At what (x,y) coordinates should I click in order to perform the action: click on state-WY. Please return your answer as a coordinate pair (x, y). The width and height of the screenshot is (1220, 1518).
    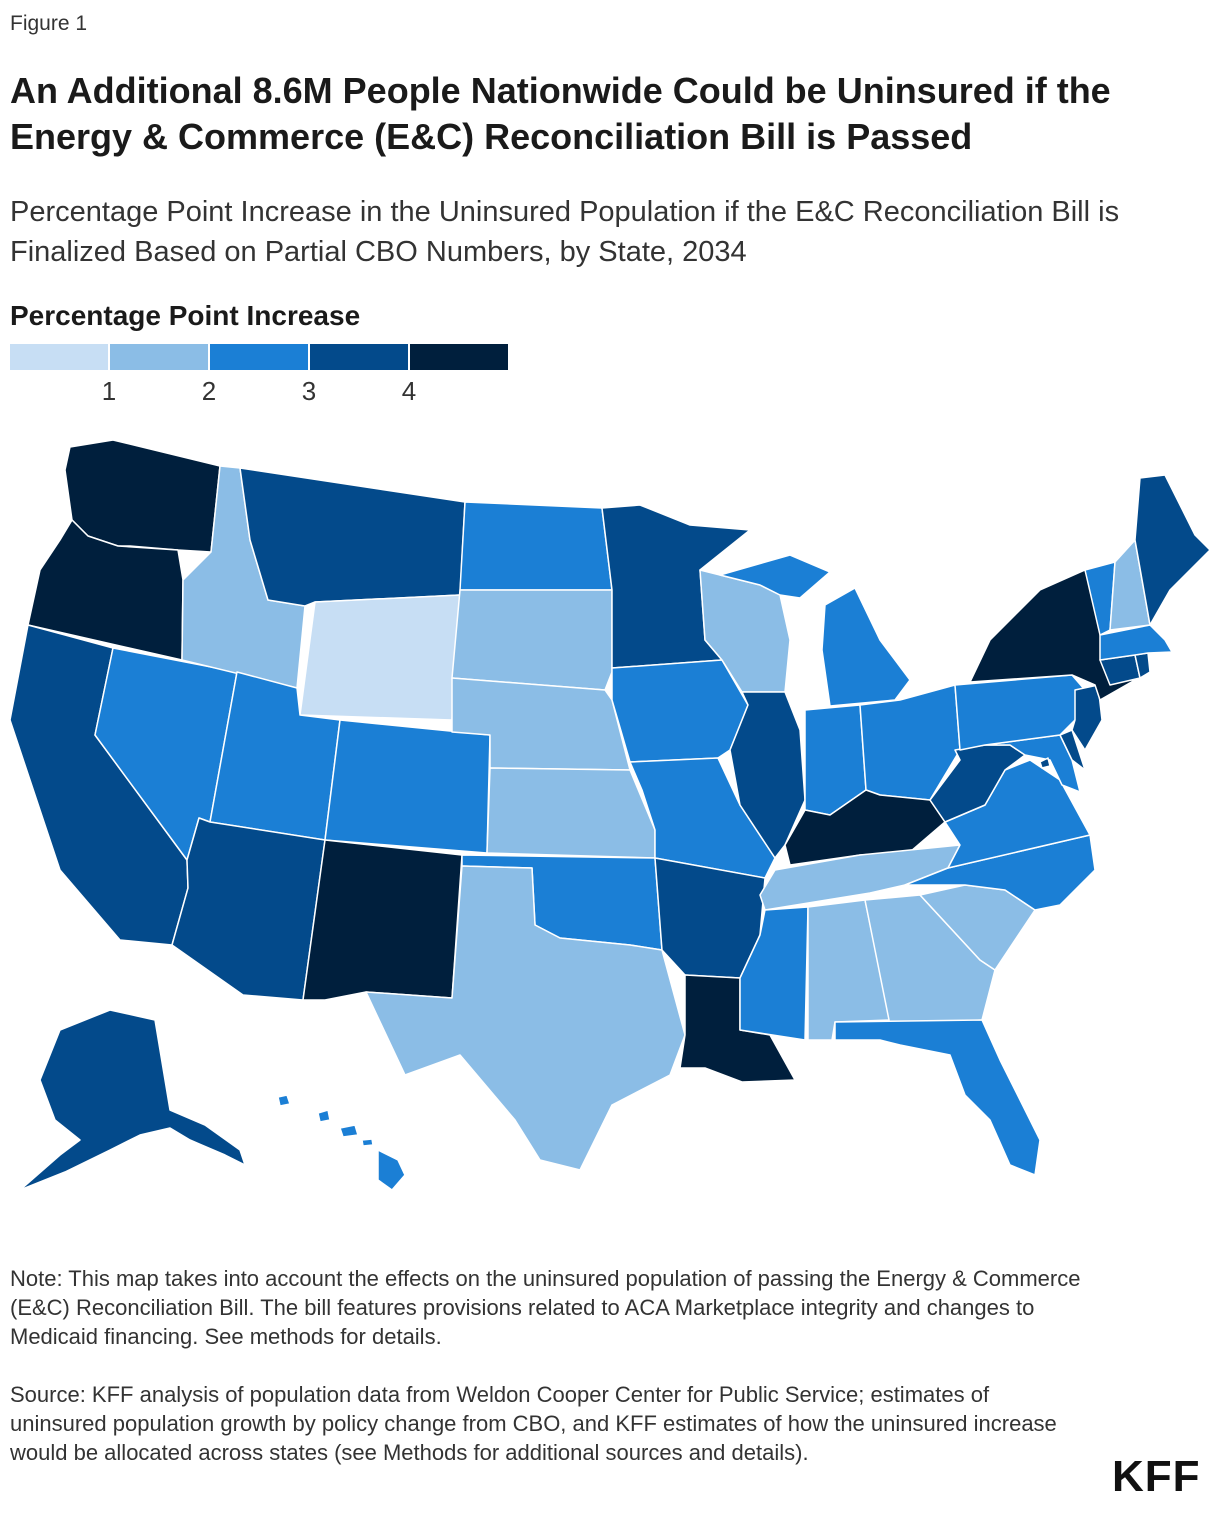
    Looking at the image, I should click on (380, 657).